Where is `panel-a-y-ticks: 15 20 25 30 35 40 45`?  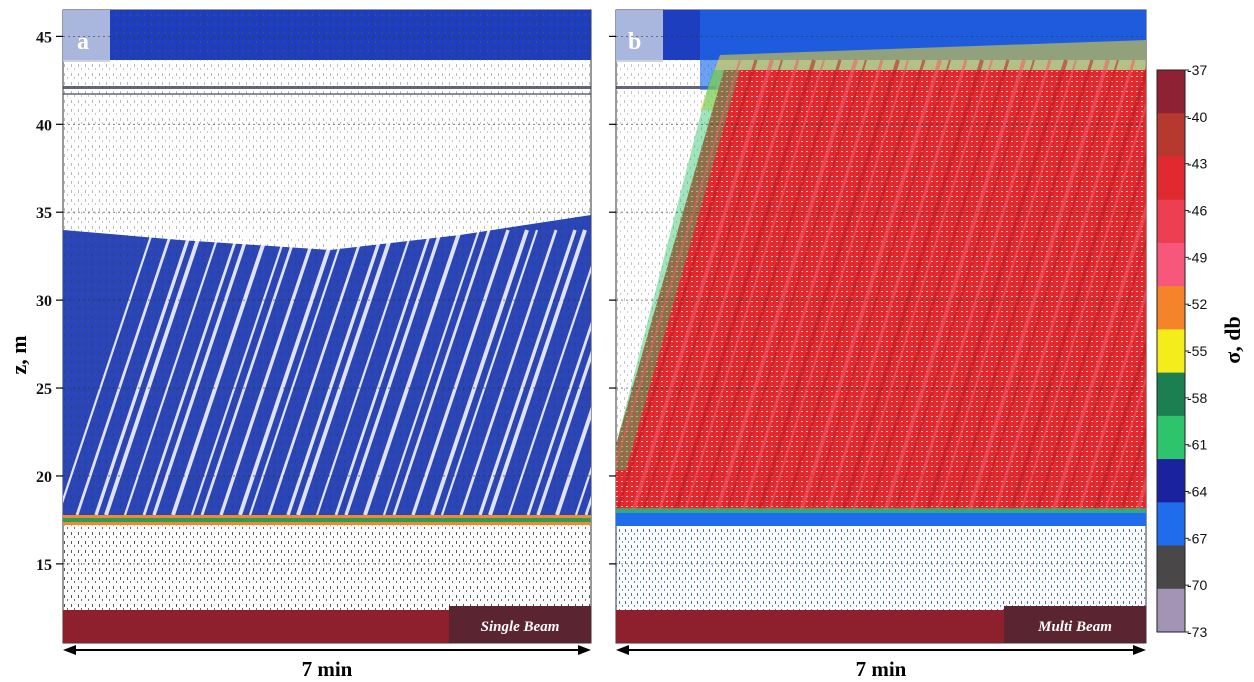
panel-a-y-ticks: 15 20 25 30 35 40 45 is located at coordinates (49, 301).